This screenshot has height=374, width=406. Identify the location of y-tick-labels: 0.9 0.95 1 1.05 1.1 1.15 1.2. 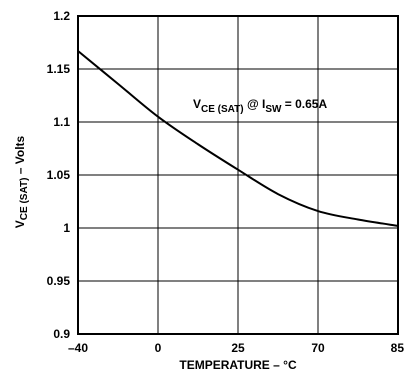
(59, 175).